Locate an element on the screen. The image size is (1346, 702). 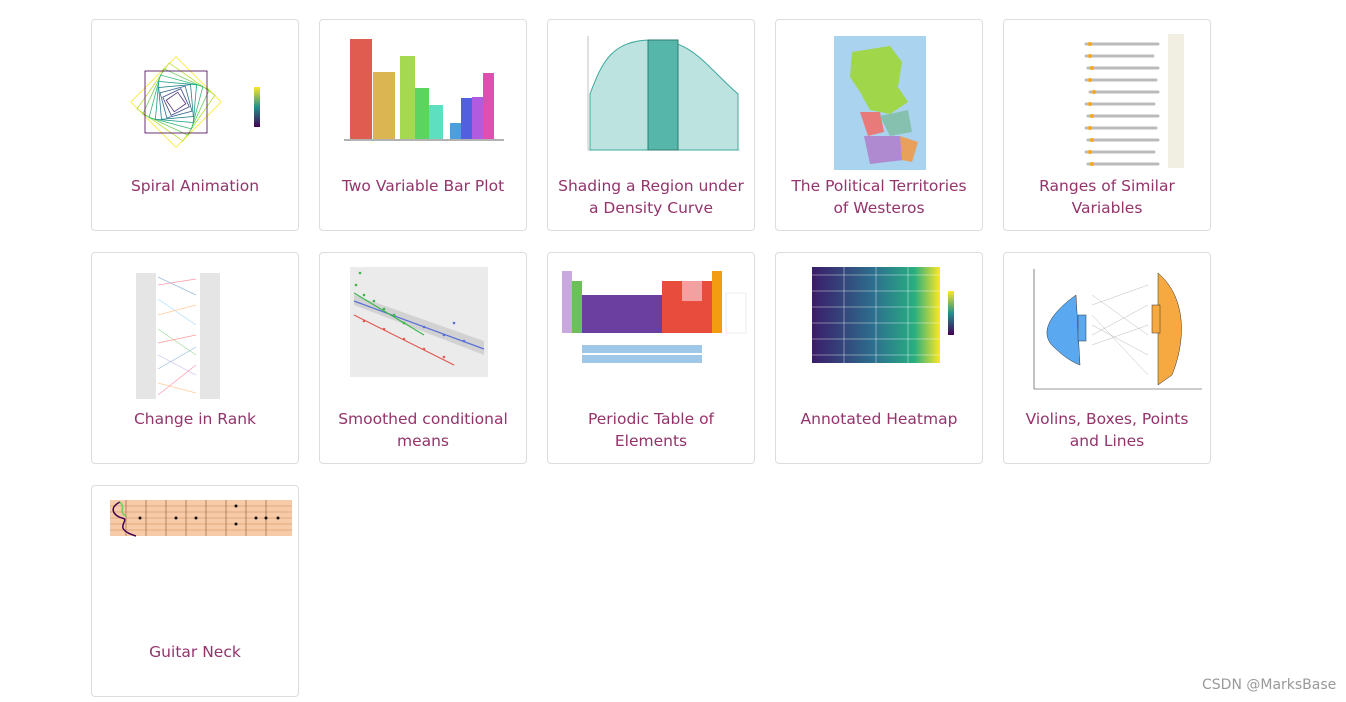
colorbar is located at coordinates (257, 107).